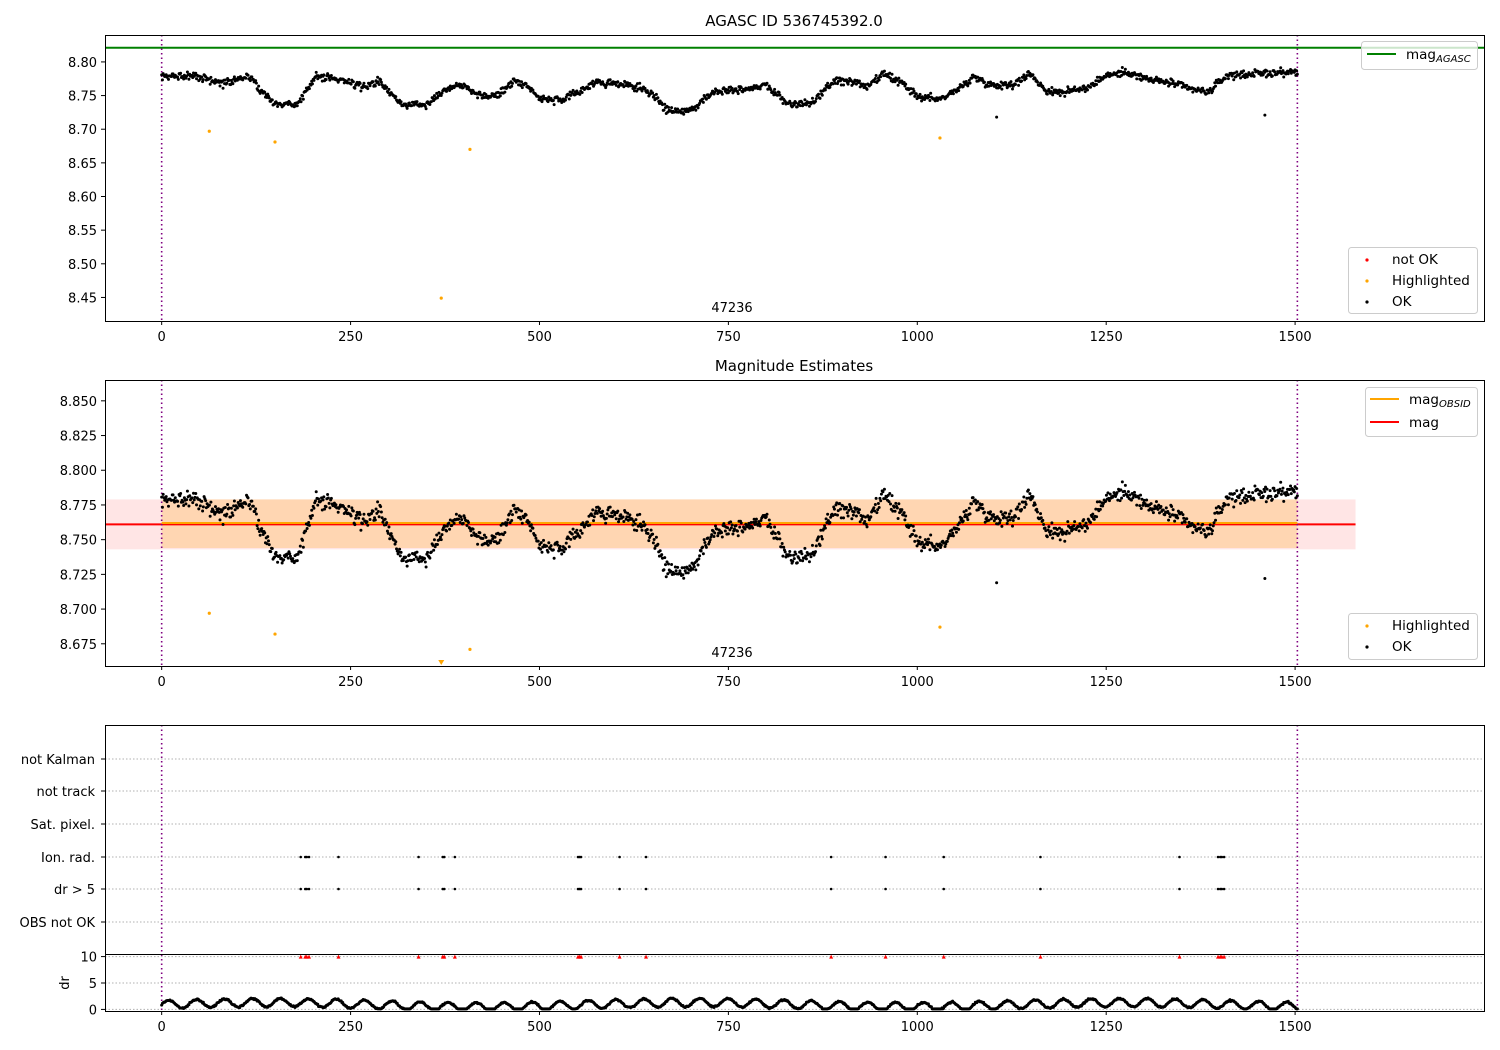  What do you see at coordinates (1367, 647) in the screenshot?
I see `legend-marker-ok` at bounding box center [1367, 647].